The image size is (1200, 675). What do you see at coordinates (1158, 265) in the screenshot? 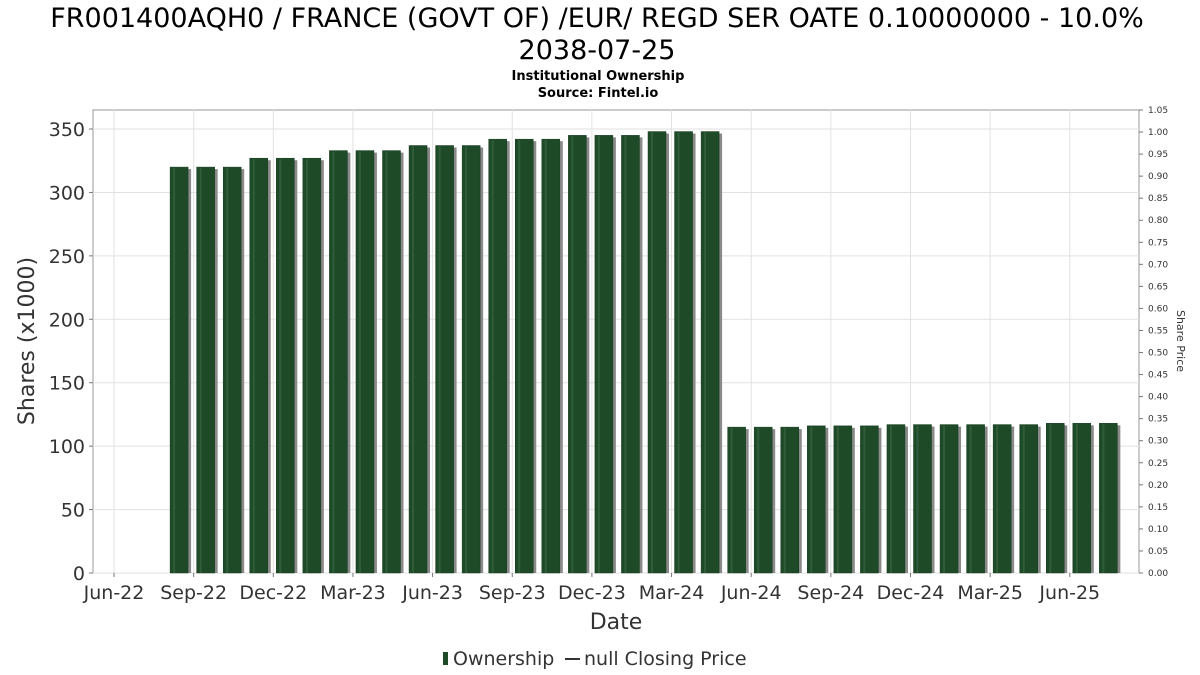
I see `right-tick-label: 0.70` at bounding box center [1158, 265].